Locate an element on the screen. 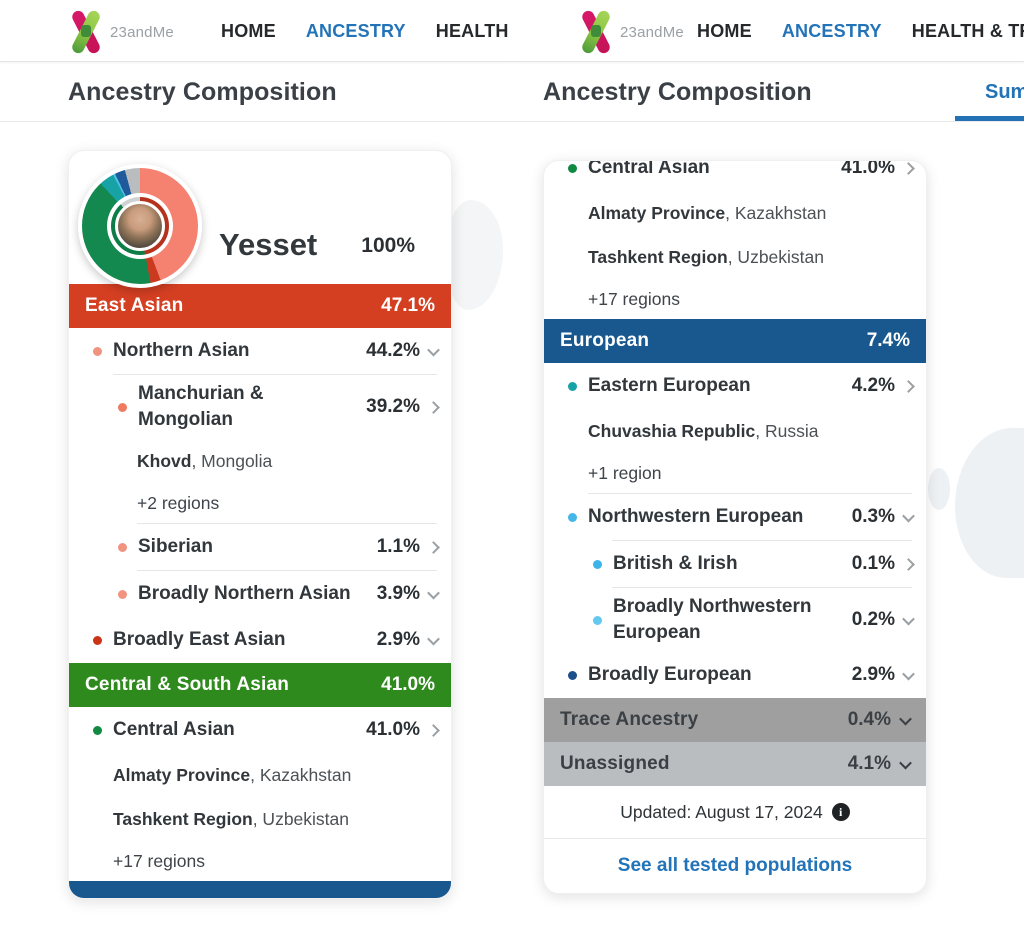 This screenshot has width=1024, height=936. row-northern-asian: Northern Asian 44.2% is located at coordinates (260, 351).